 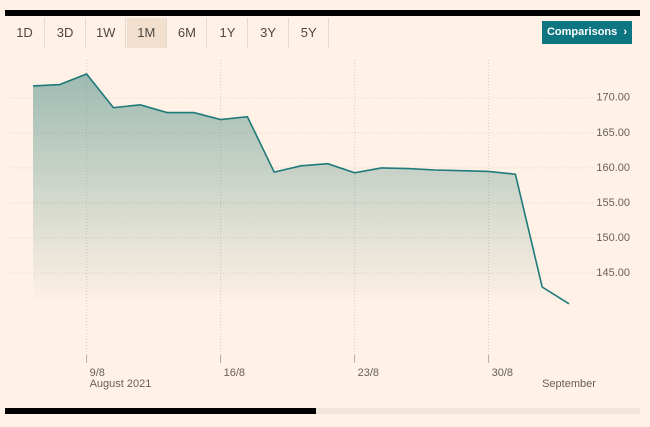 I want to click on range-button: 1Y, so click(x=228, y=33).